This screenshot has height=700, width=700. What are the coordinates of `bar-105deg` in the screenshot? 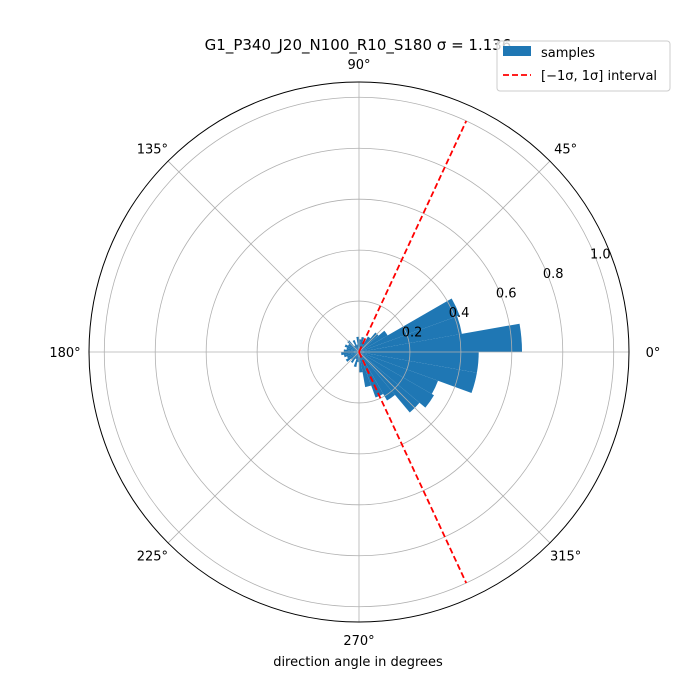 It's located at (357, 348).